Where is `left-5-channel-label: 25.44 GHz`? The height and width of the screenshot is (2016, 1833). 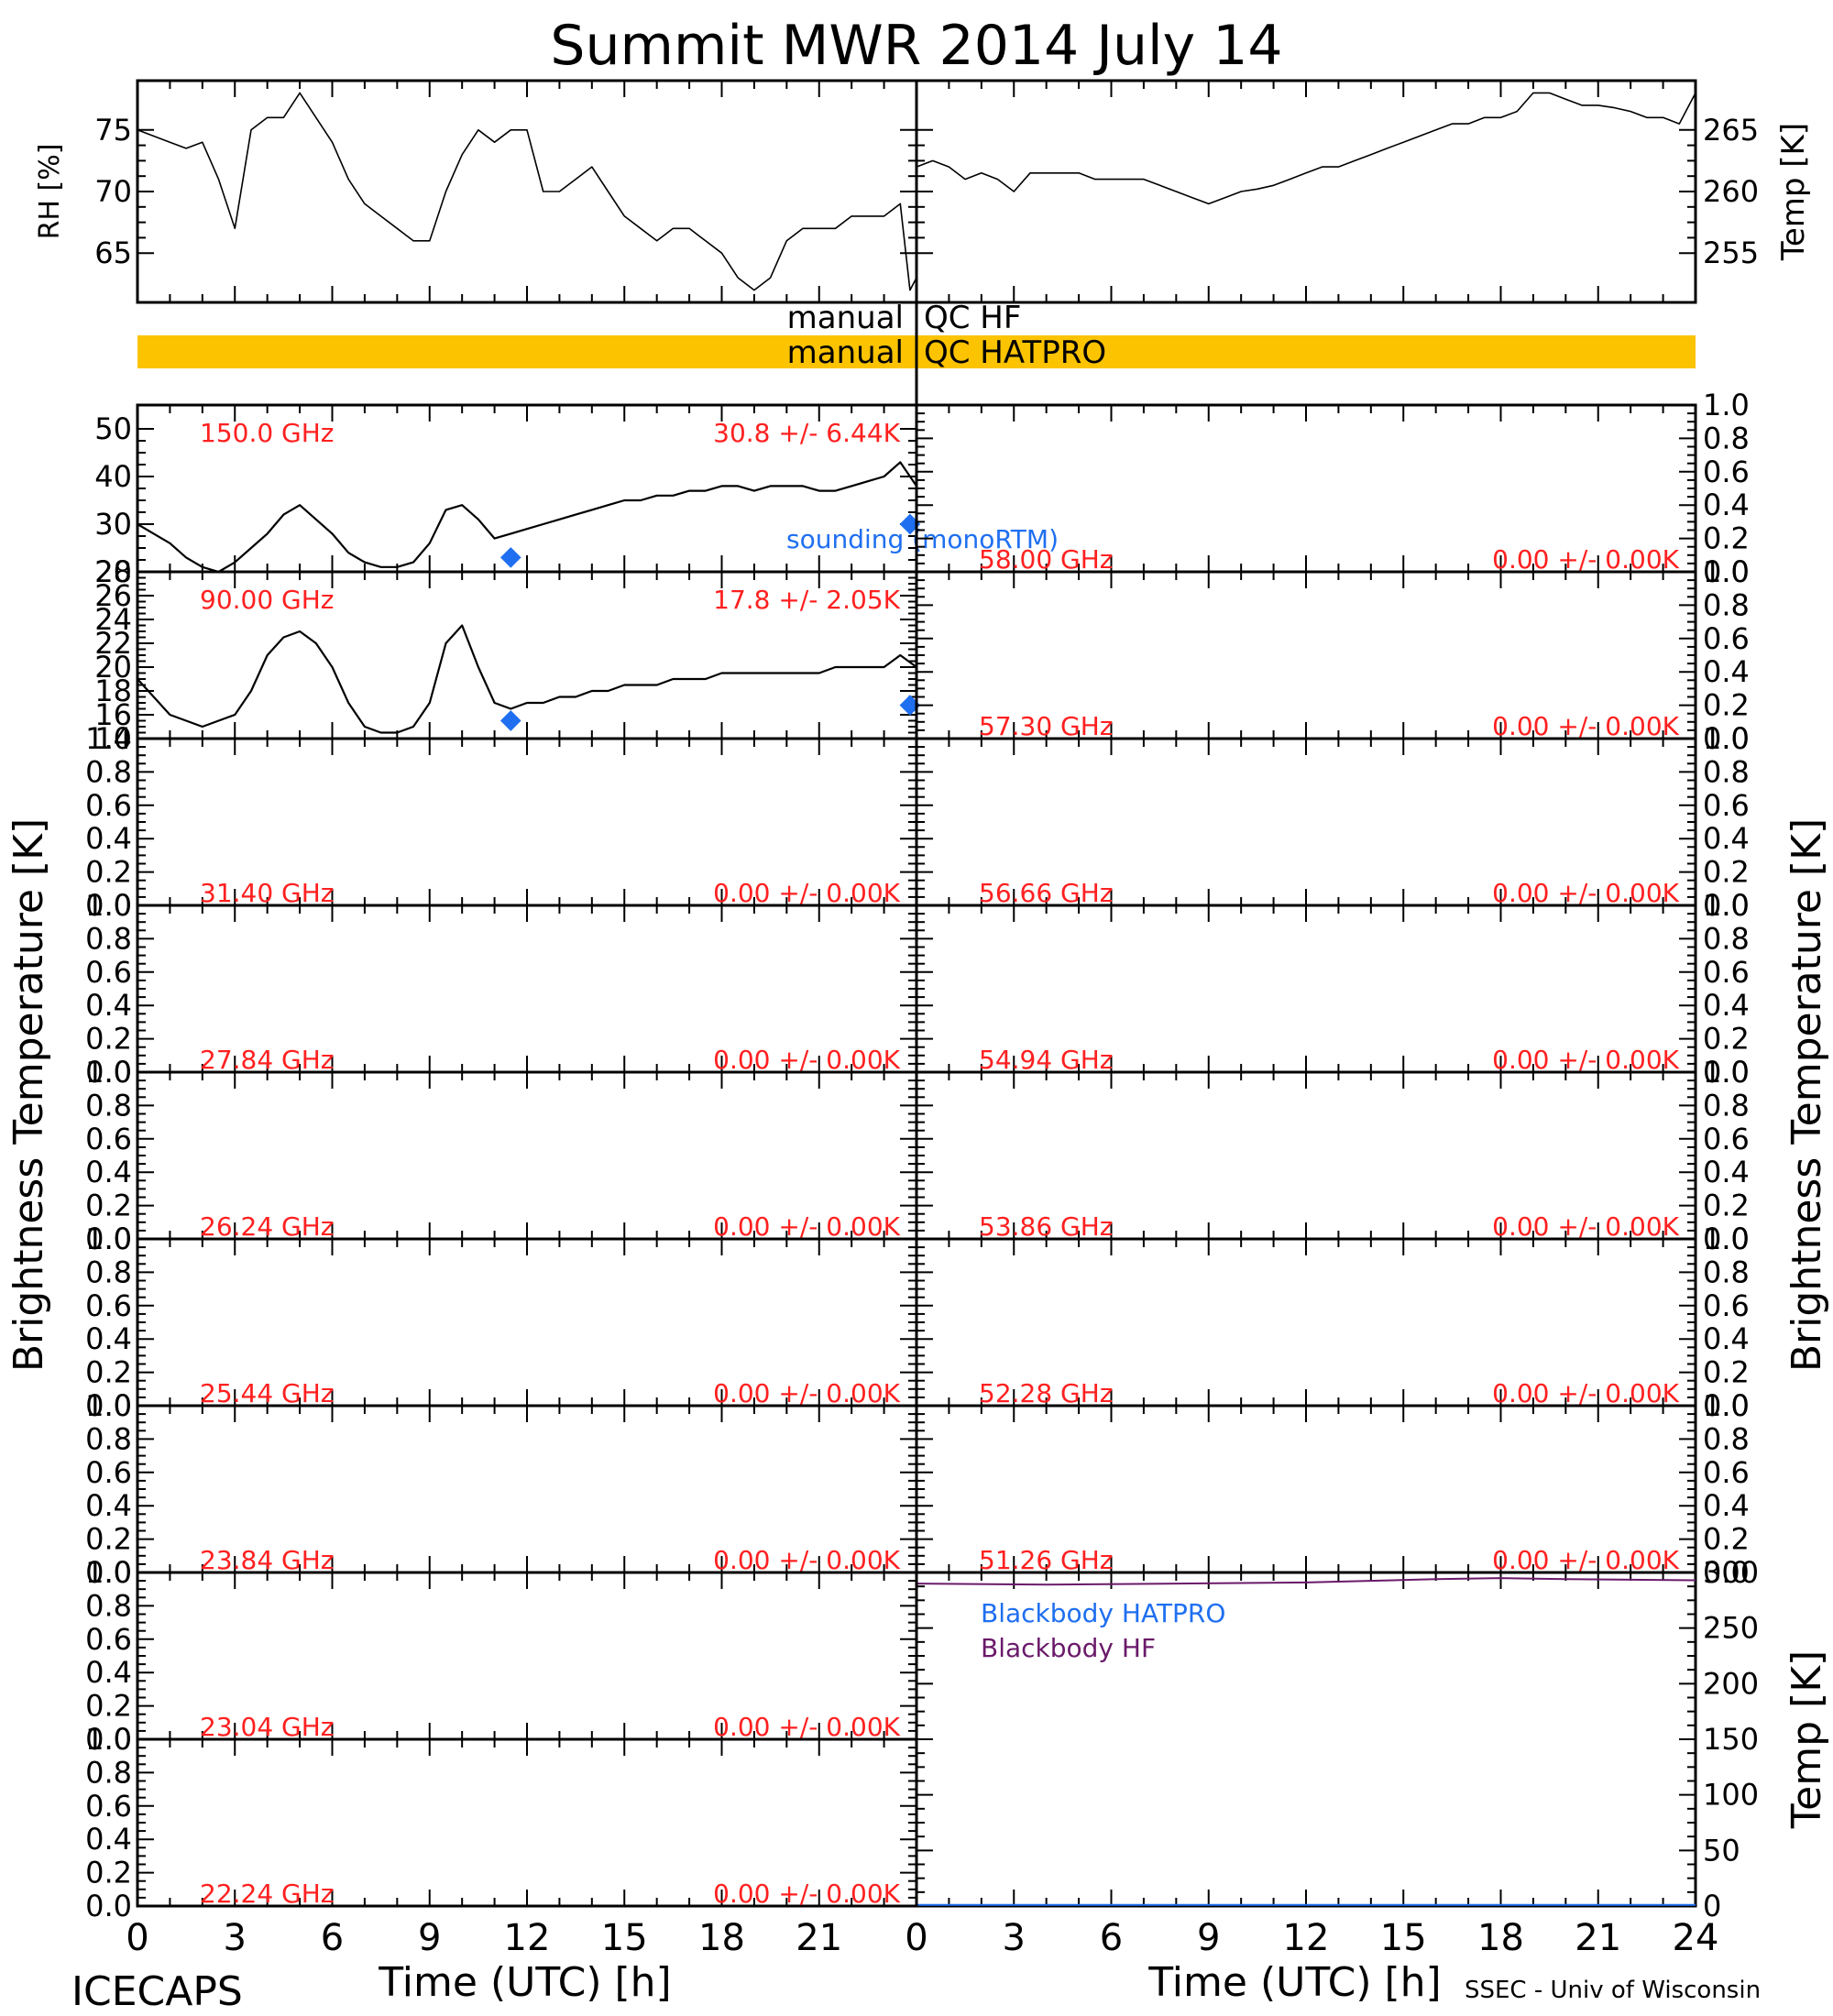
left-5-channel-label: 25.44 GHz is located at coordinates (267, 1393).